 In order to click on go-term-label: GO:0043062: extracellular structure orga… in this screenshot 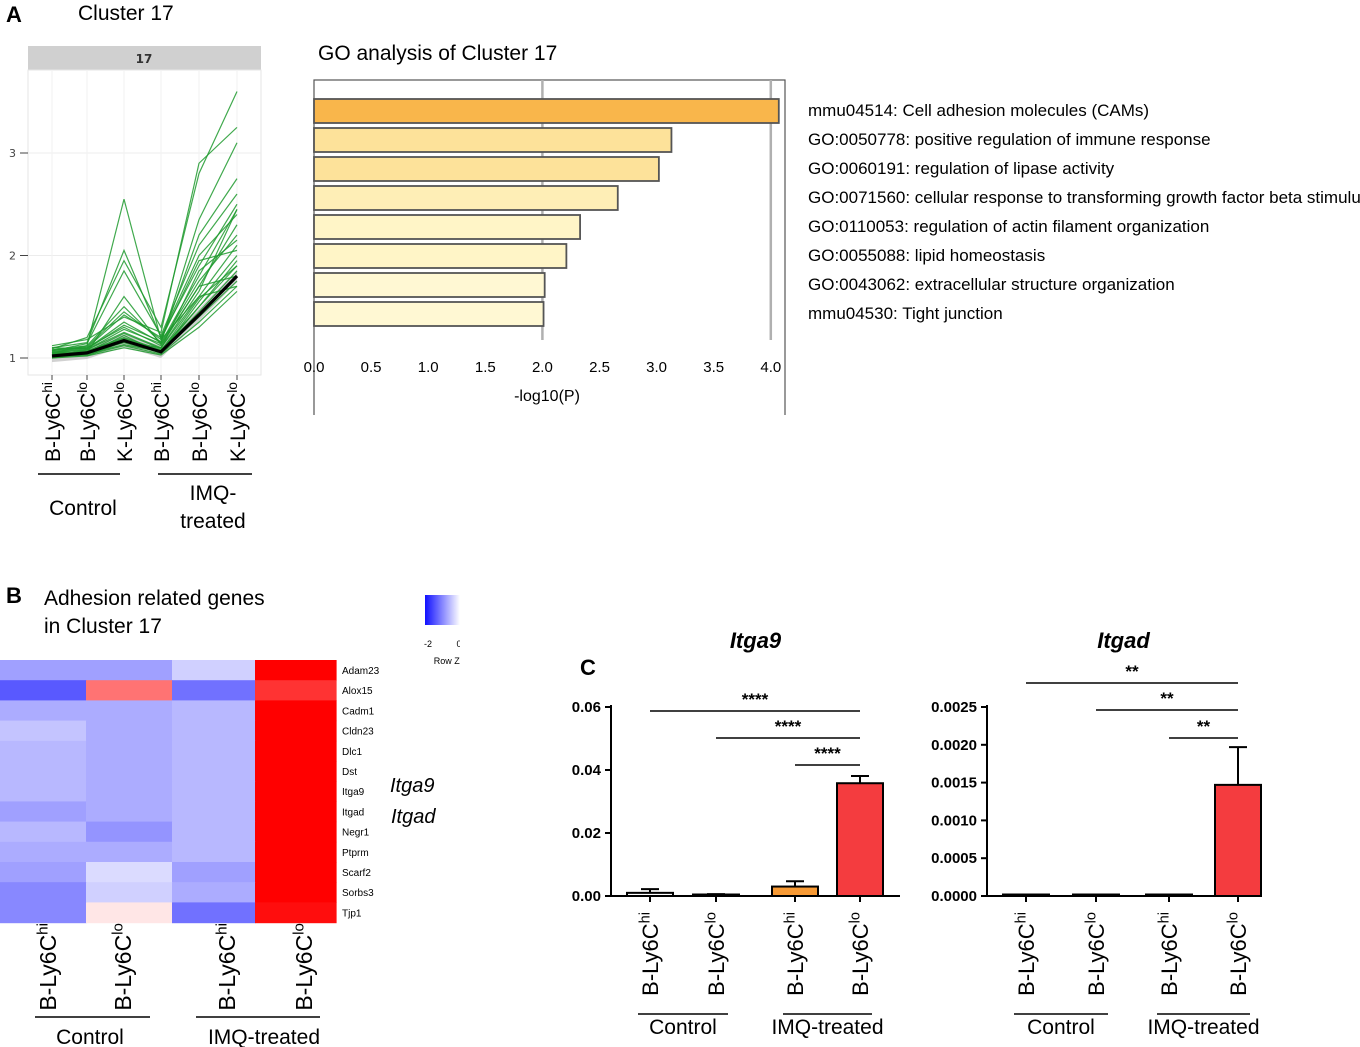, I will do `click(991, 284)`.